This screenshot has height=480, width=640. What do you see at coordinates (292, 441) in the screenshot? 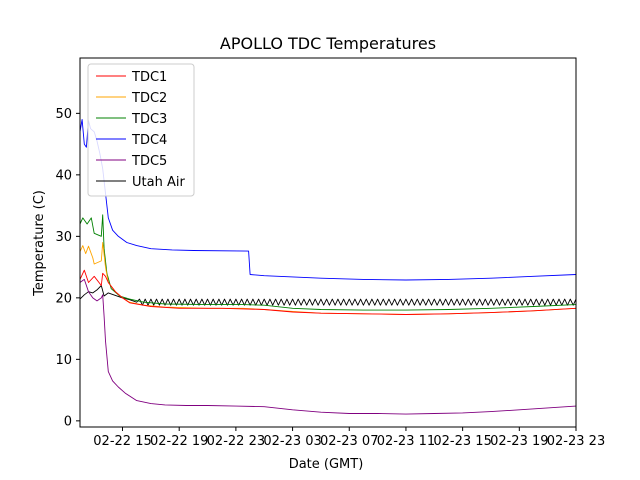
I see `x-tick-label: 02-23 03` at bounding box center [292, 441].